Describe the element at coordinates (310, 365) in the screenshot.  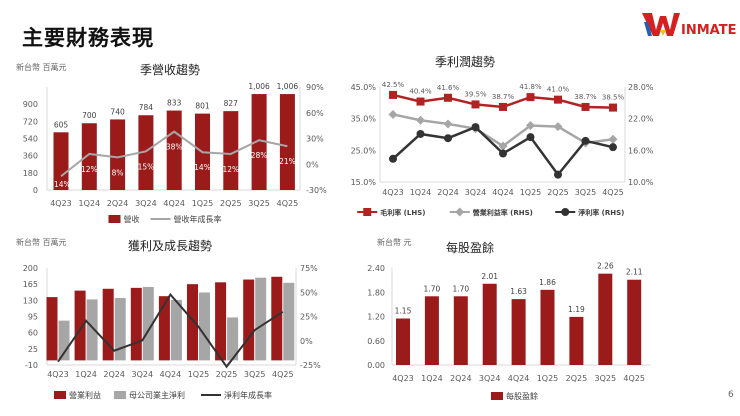
I see `y-tick-right: -25%` at that location.